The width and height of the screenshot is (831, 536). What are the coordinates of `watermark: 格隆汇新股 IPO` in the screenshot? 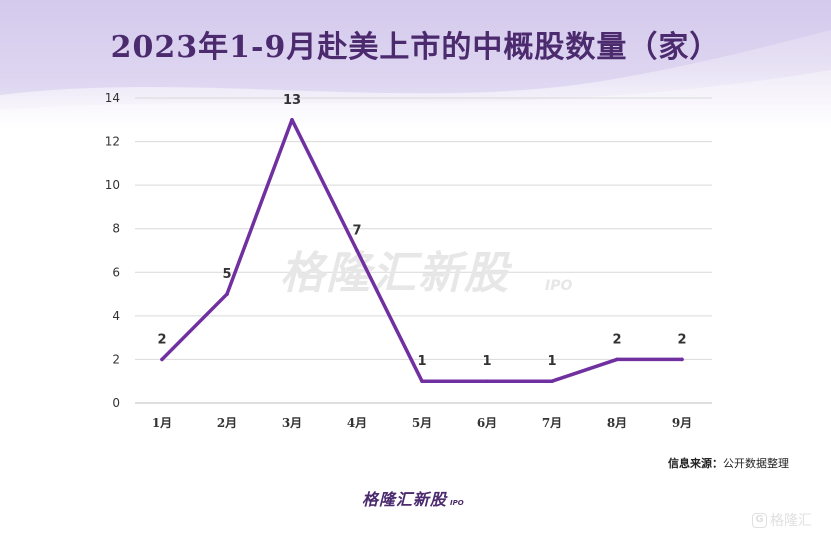 It's located at (426, 273).